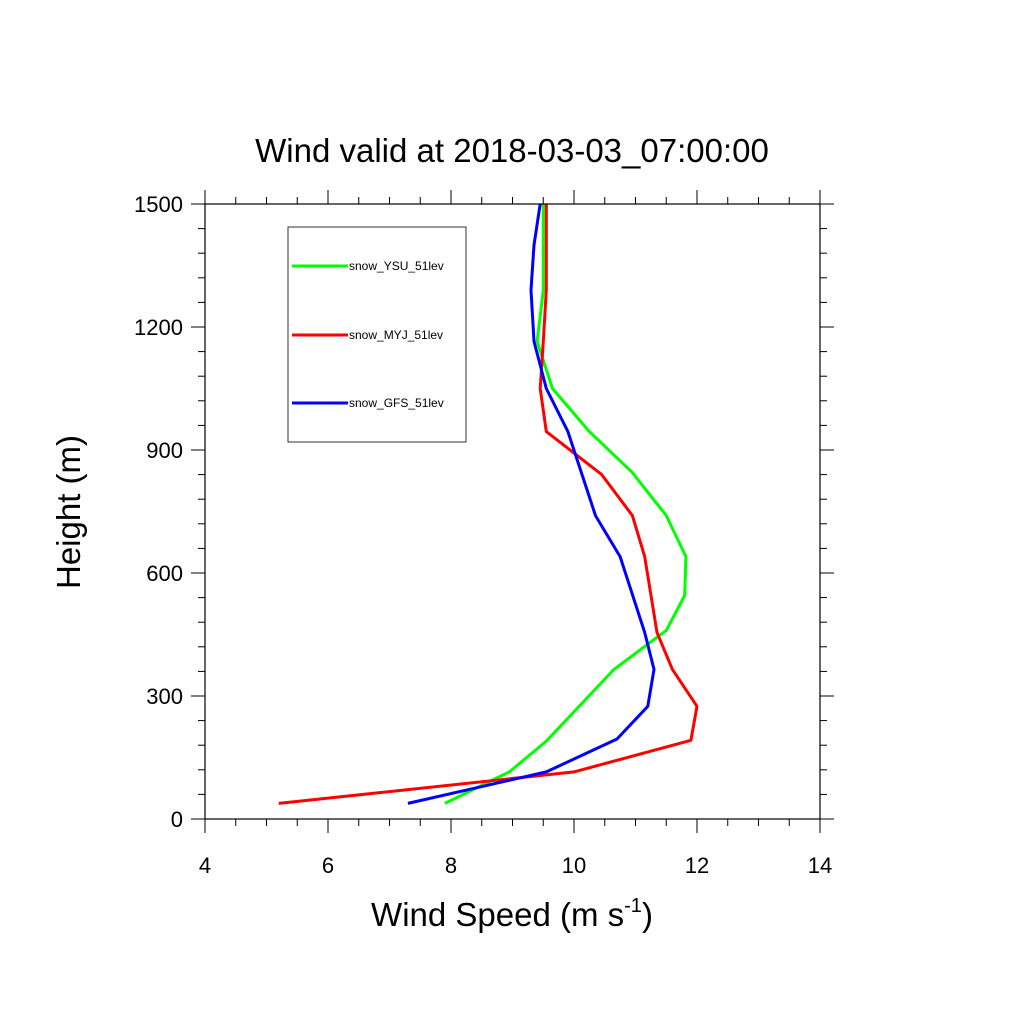 This screenshot has width=1024, height=1024. Describe the element at coordinates (205, 865) in the screenshot. I see `x-tick-label: 4` at that location.